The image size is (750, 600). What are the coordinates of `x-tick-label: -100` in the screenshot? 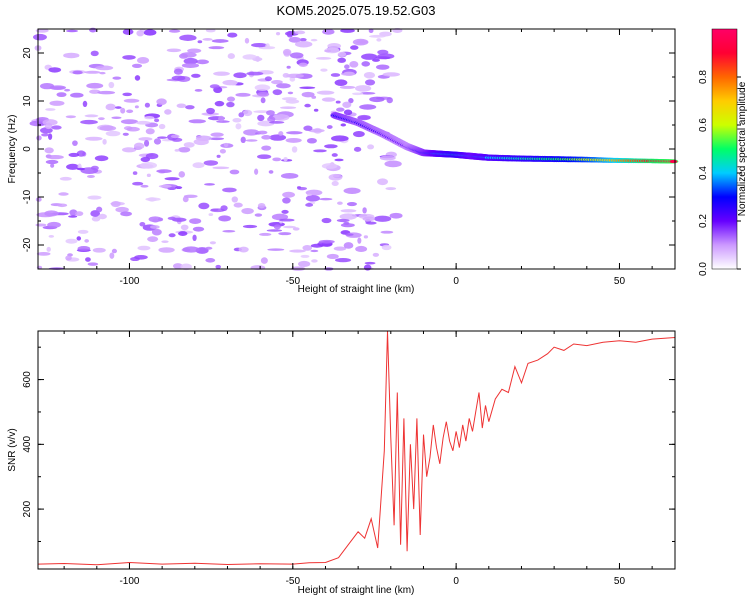 It's located at (129, 281).